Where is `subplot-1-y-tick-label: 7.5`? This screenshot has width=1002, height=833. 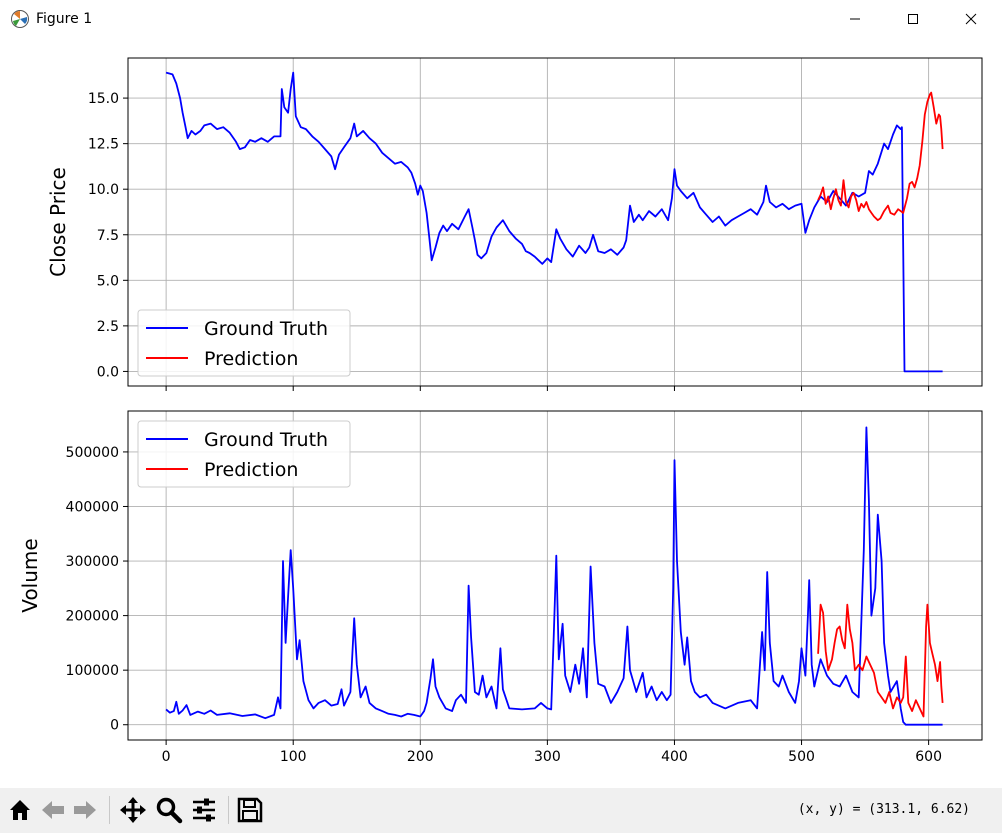
subplot-1-y-tick-label: 7.5 is located at coordinates (108, 236).